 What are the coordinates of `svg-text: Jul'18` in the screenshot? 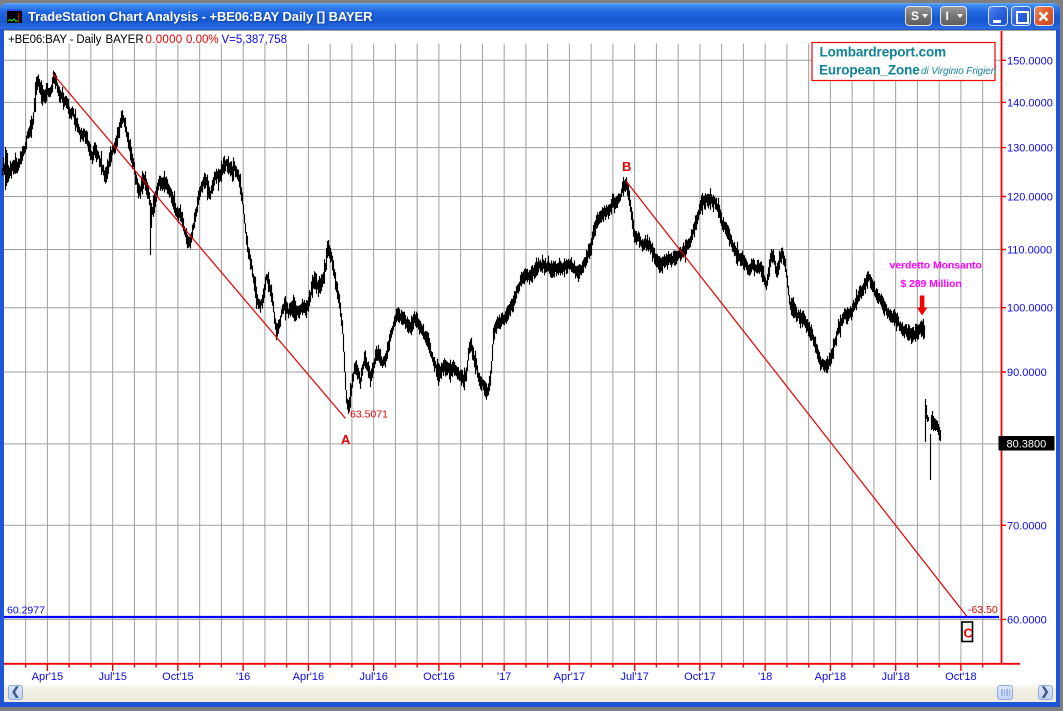 It's located at (895, 677).